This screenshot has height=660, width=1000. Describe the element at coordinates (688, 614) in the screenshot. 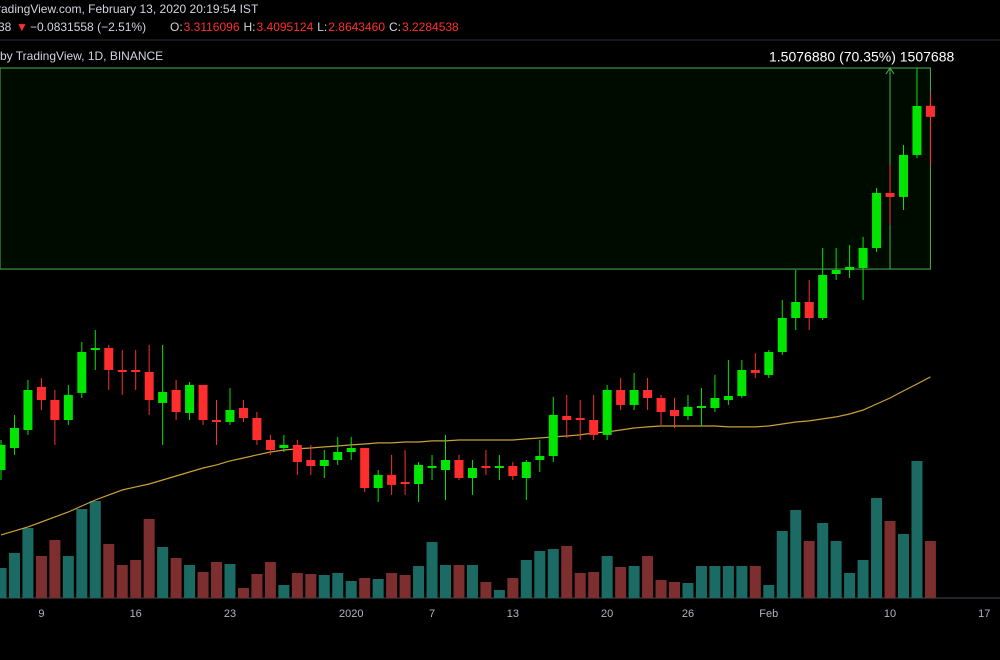

I see `x-tick-label: 26` at that location.